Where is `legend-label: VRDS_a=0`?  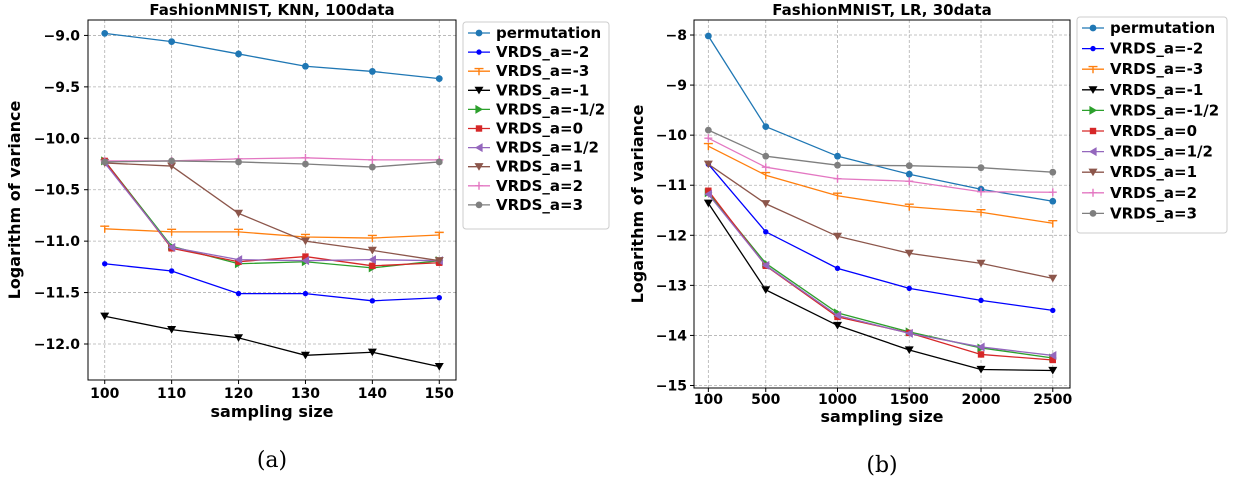 legend-label: VRDS_a=0 is located at coordinates (539, 129).